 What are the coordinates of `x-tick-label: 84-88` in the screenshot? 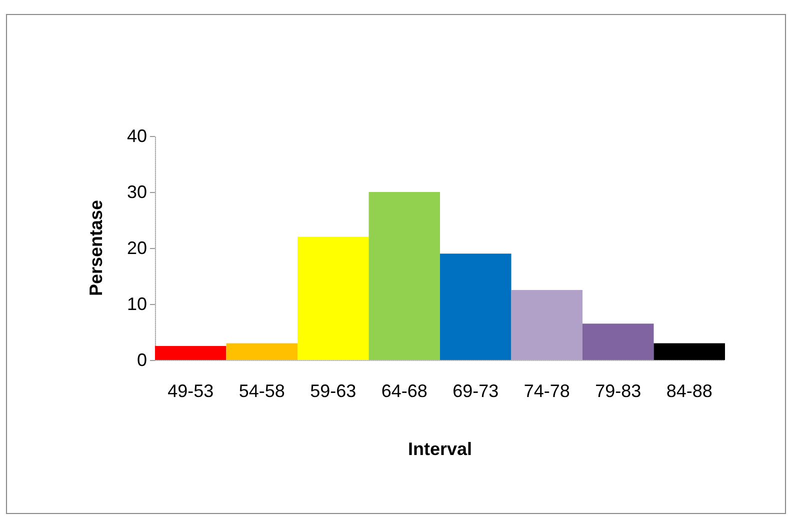 It's located at (689, 391).